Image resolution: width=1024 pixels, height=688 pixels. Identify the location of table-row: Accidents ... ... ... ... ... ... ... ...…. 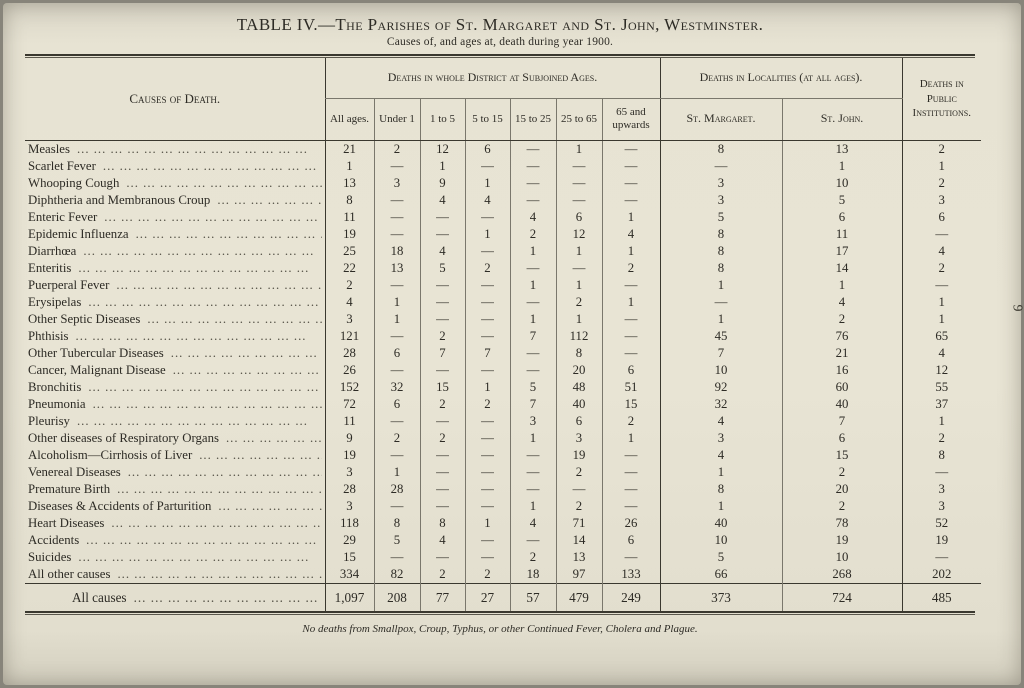
(503, 540).